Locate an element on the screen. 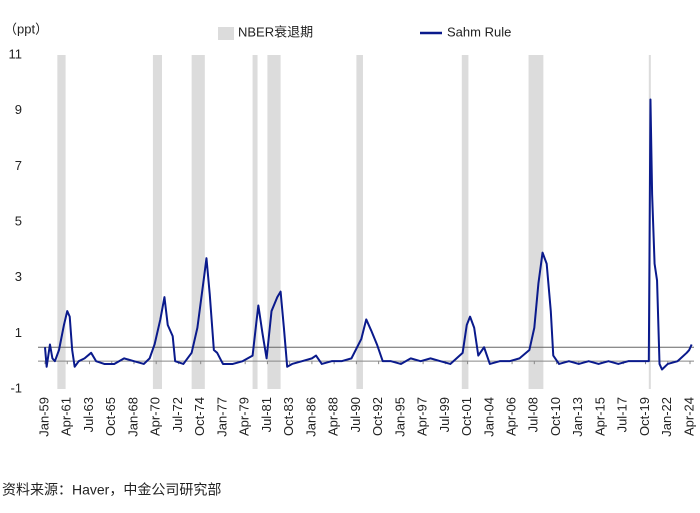 This screenshot has width=700, height=513. x-tick-label: Jan-77 is located at coordinates (221, 417).